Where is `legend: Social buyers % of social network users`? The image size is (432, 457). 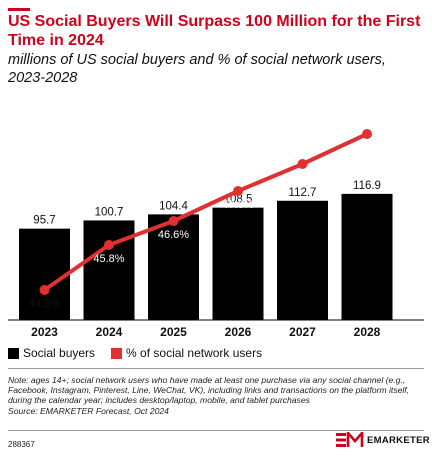
legend: Social buyers % of social network users is located at coordinates (143, 353).